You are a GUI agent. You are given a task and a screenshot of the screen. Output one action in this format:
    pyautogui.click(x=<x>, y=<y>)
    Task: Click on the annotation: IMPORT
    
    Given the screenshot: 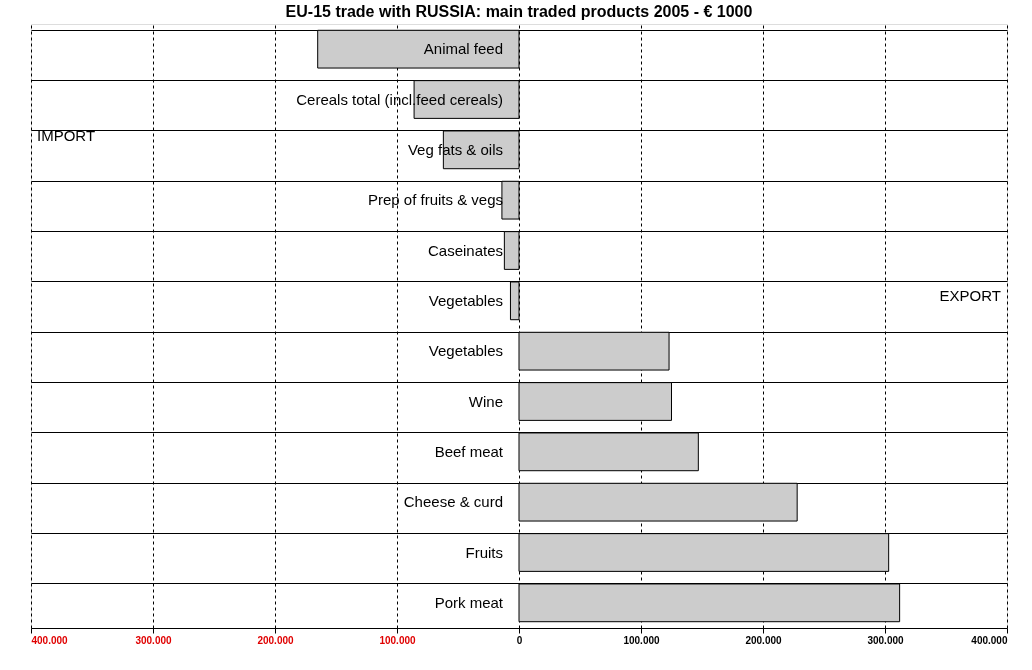 What is the action you would take?
    pyautogui.click(x=66, y=135)
    